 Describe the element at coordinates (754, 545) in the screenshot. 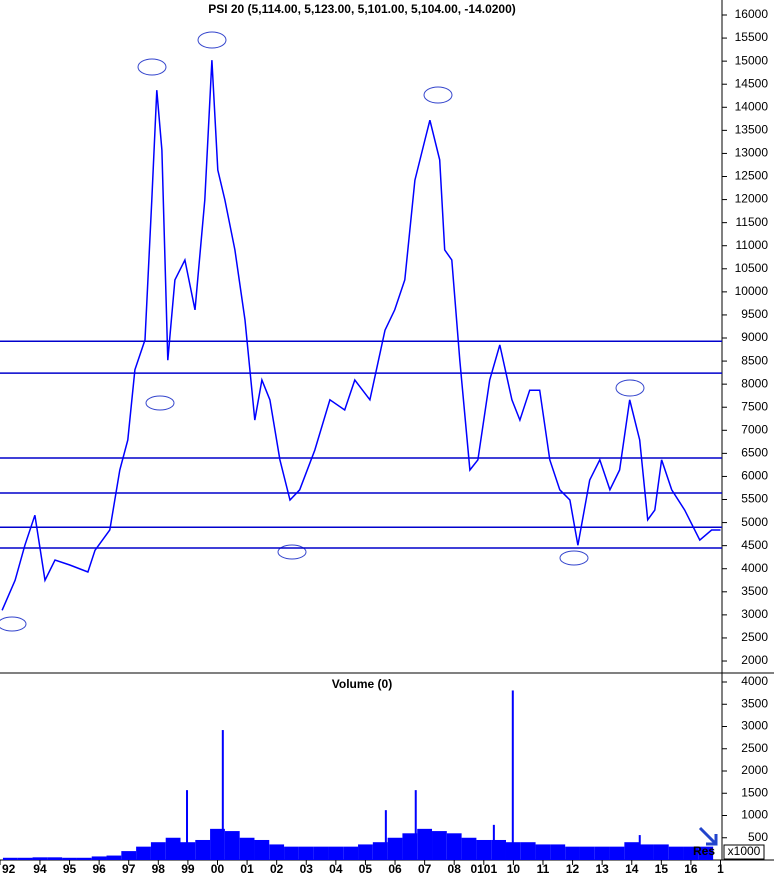

I see `y-tick-label: 4500` at that location.